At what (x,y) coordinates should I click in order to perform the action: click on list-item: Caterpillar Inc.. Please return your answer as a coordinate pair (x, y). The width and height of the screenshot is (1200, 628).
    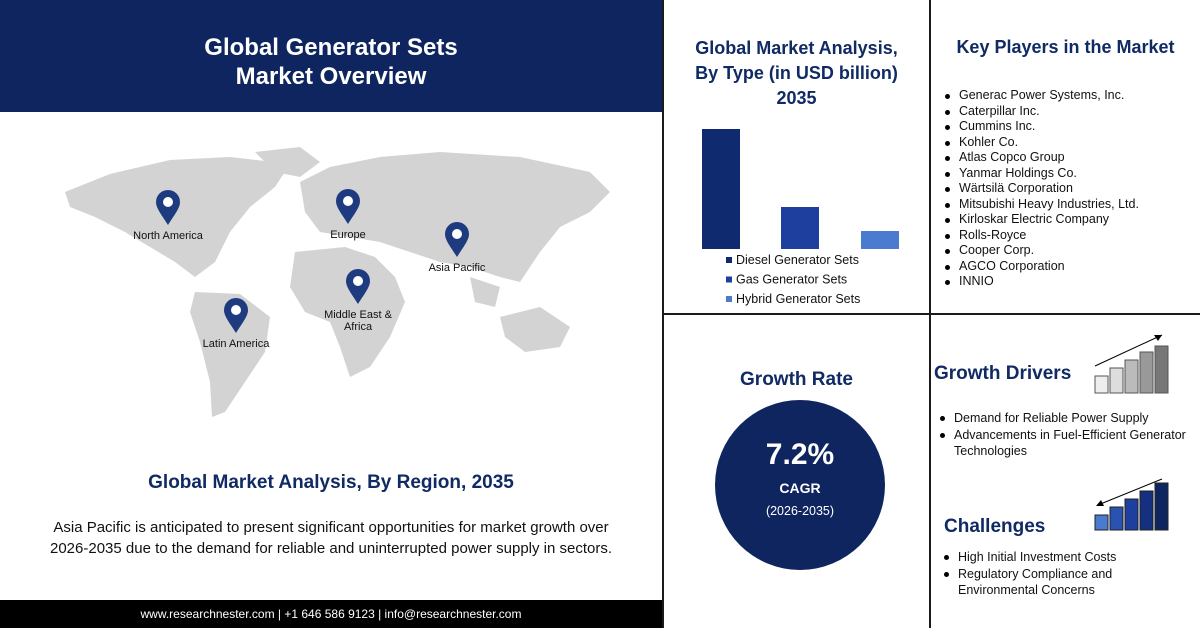
    Looking at the image, I should click on (1041, 112).